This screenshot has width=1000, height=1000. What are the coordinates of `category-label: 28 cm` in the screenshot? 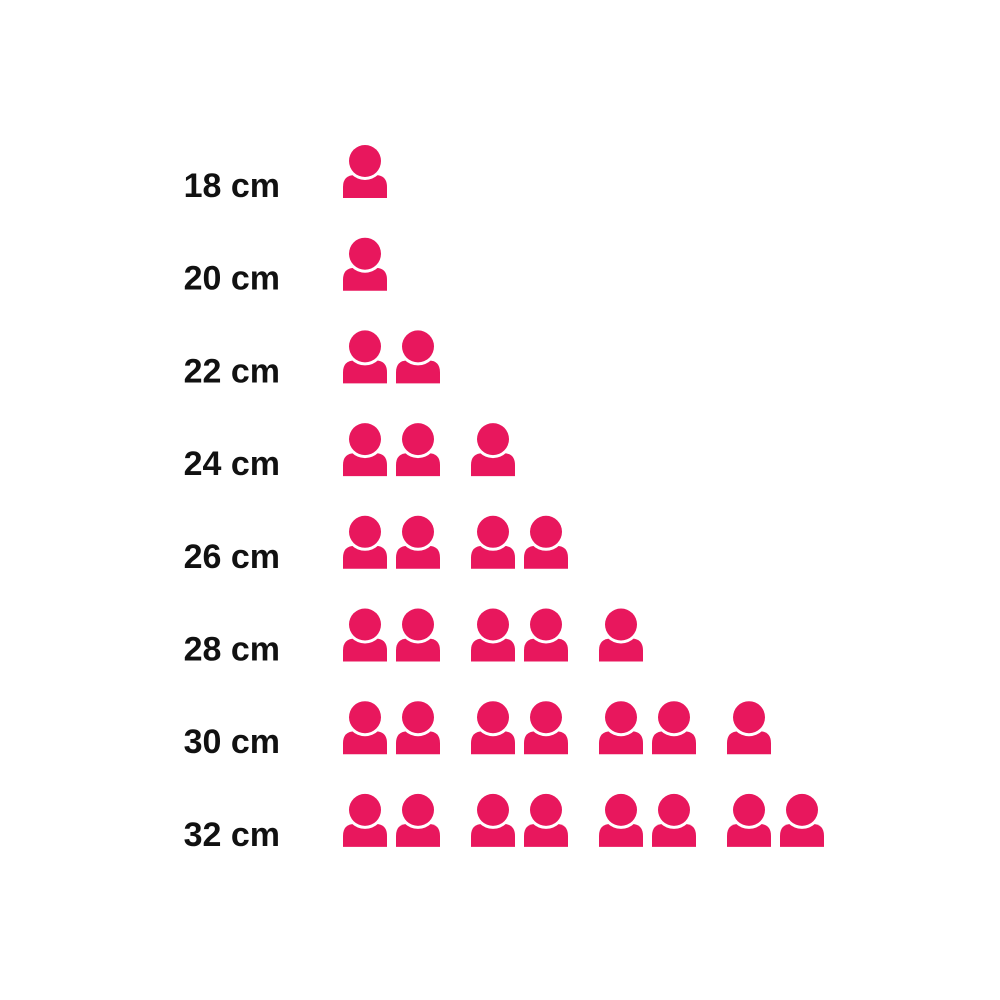 It's located at (232, 650).